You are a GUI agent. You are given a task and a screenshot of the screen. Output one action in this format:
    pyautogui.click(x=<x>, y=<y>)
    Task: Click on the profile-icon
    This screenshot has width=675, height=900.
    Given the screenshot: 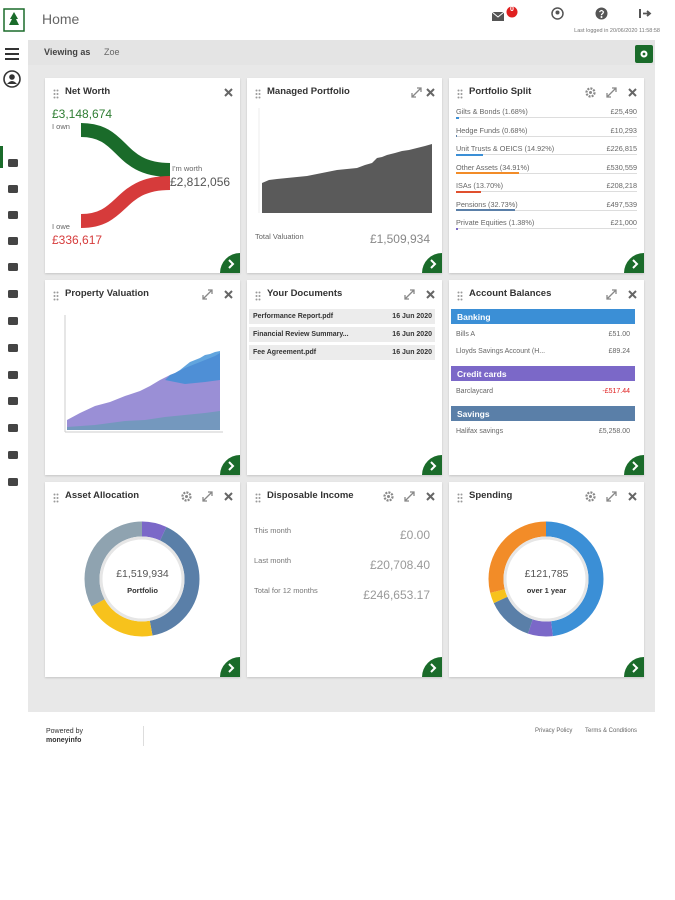 What is the action you would take?
    pyautogui.click(x=557, y=13)
    